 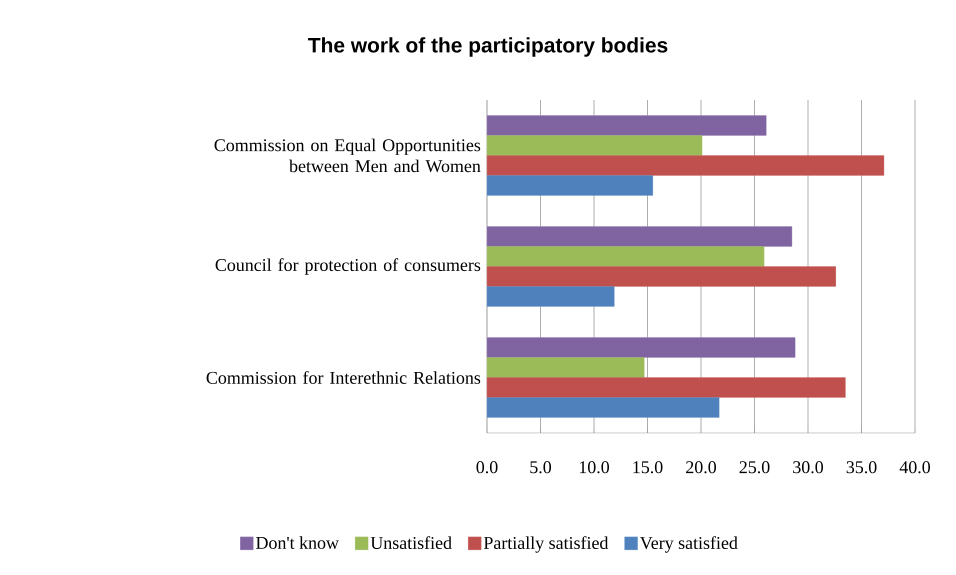 I want to click on legend-label: Very satisfied, so click(x=689, y=544).